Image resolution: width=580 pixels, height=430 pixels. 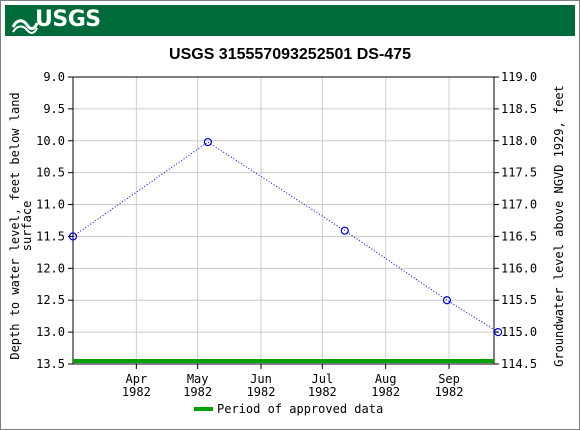 What do you see at coordinates (15, 225) in the screenshot?
I see `left-axis-label-line1: Depth to water level, feet below land` at bounding box center [15, 225].